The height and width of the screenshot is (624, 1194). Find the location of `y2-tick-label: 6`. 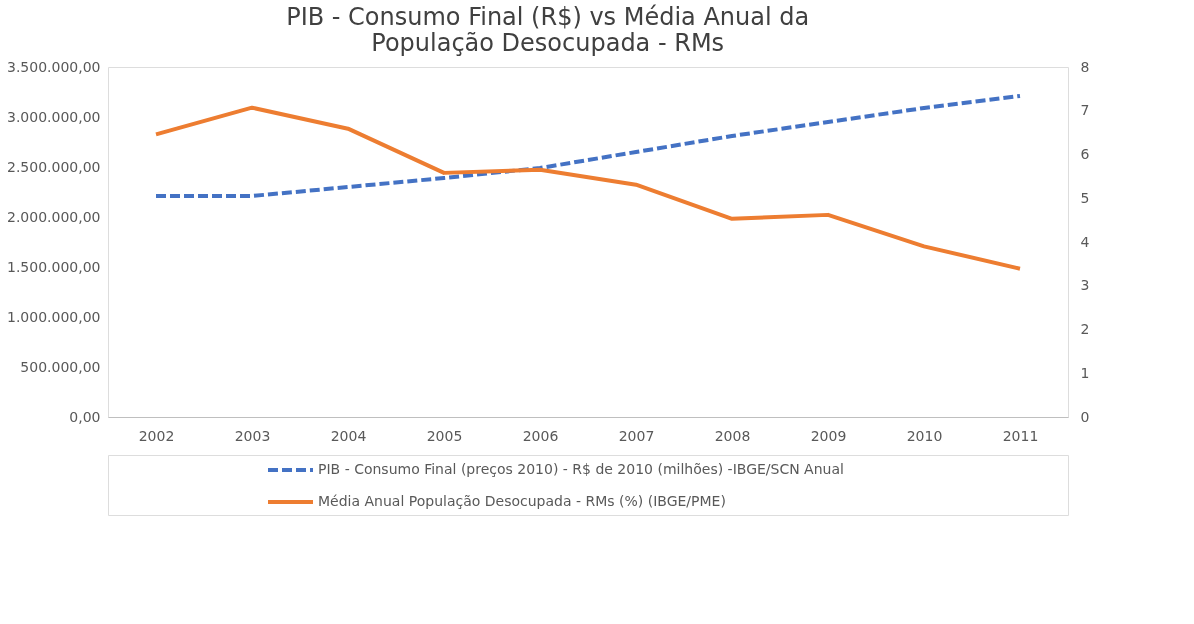

y2-tick-label: 6 is located at coordinates (1085, 154).